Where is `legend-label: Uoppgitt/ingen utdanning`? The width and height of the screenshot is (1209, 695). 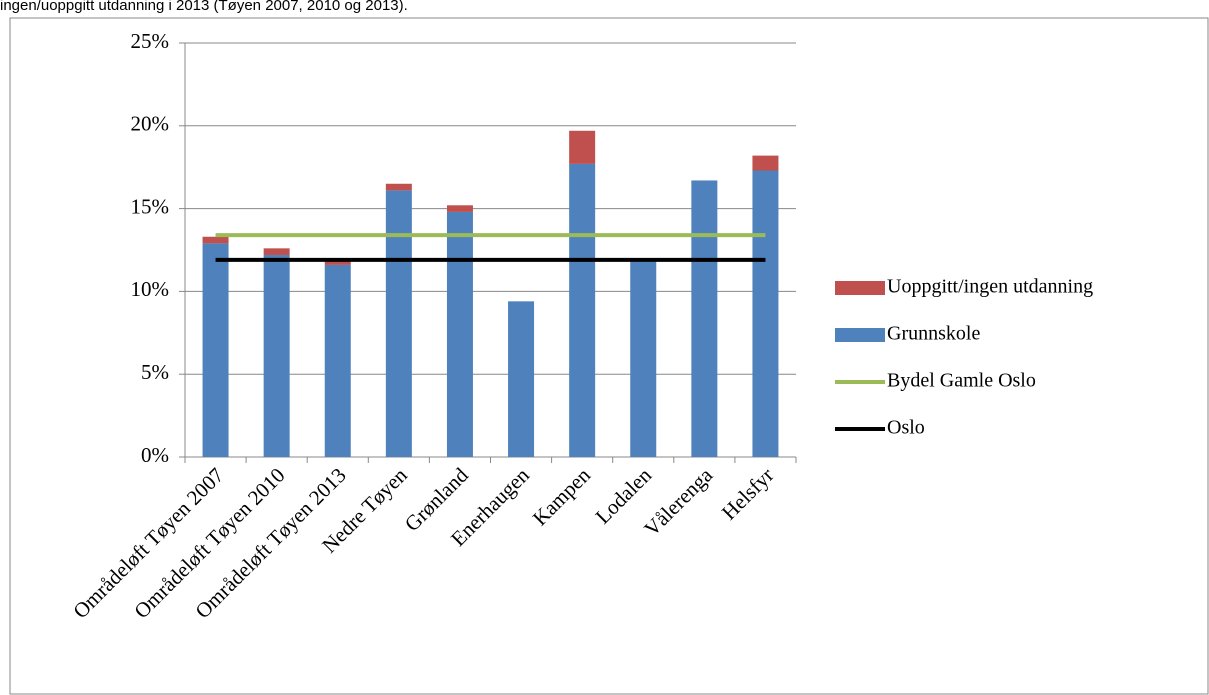
legend-label: Uoppgitt/ingen utdanning is located at coordinates (990, 287).